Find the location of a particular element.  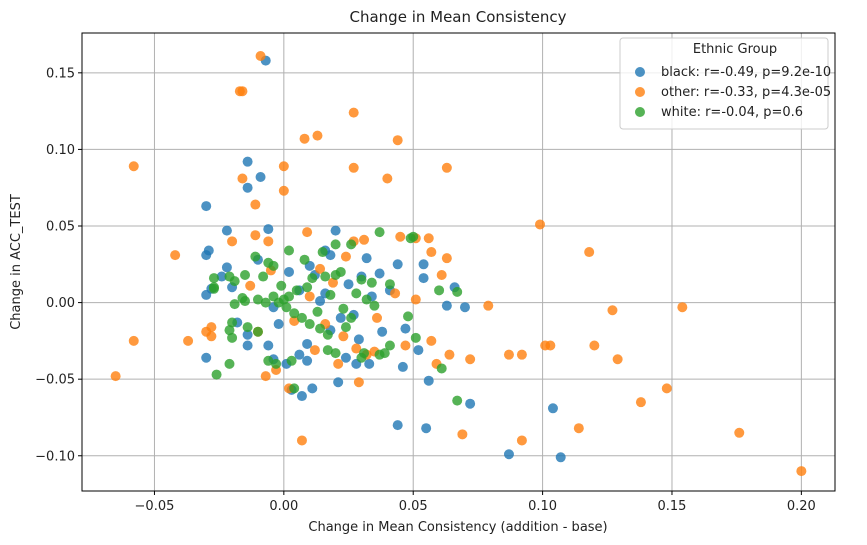

legend-marker-white is located at coordinates (640, 112).